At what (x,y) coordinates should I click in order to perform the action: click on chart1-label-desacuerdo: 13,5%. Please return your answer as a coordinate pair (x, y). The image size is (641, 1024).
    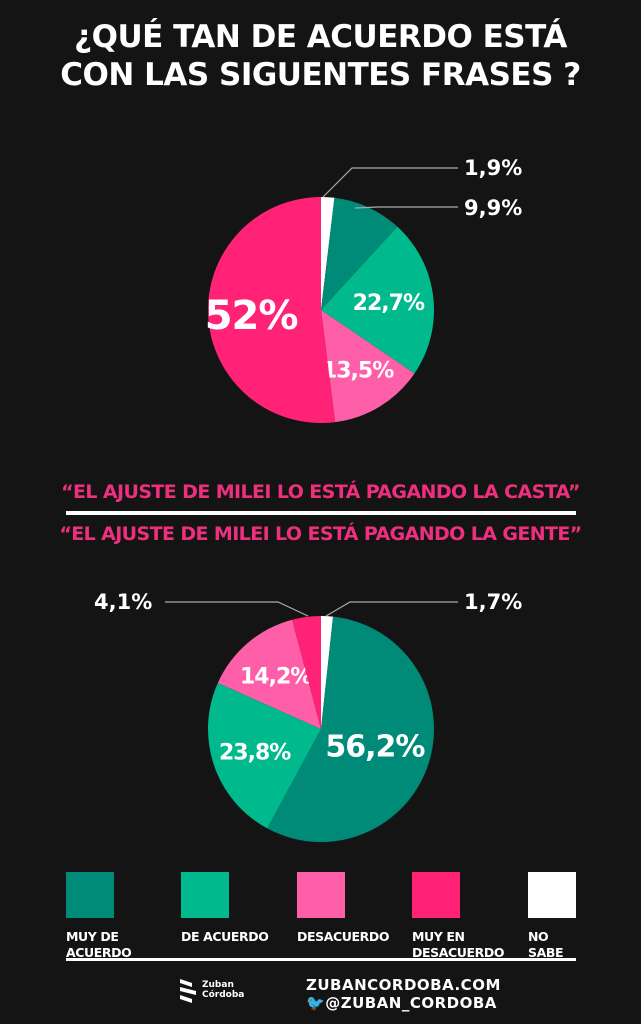
    Looking at the image, I should click on (358, 371).